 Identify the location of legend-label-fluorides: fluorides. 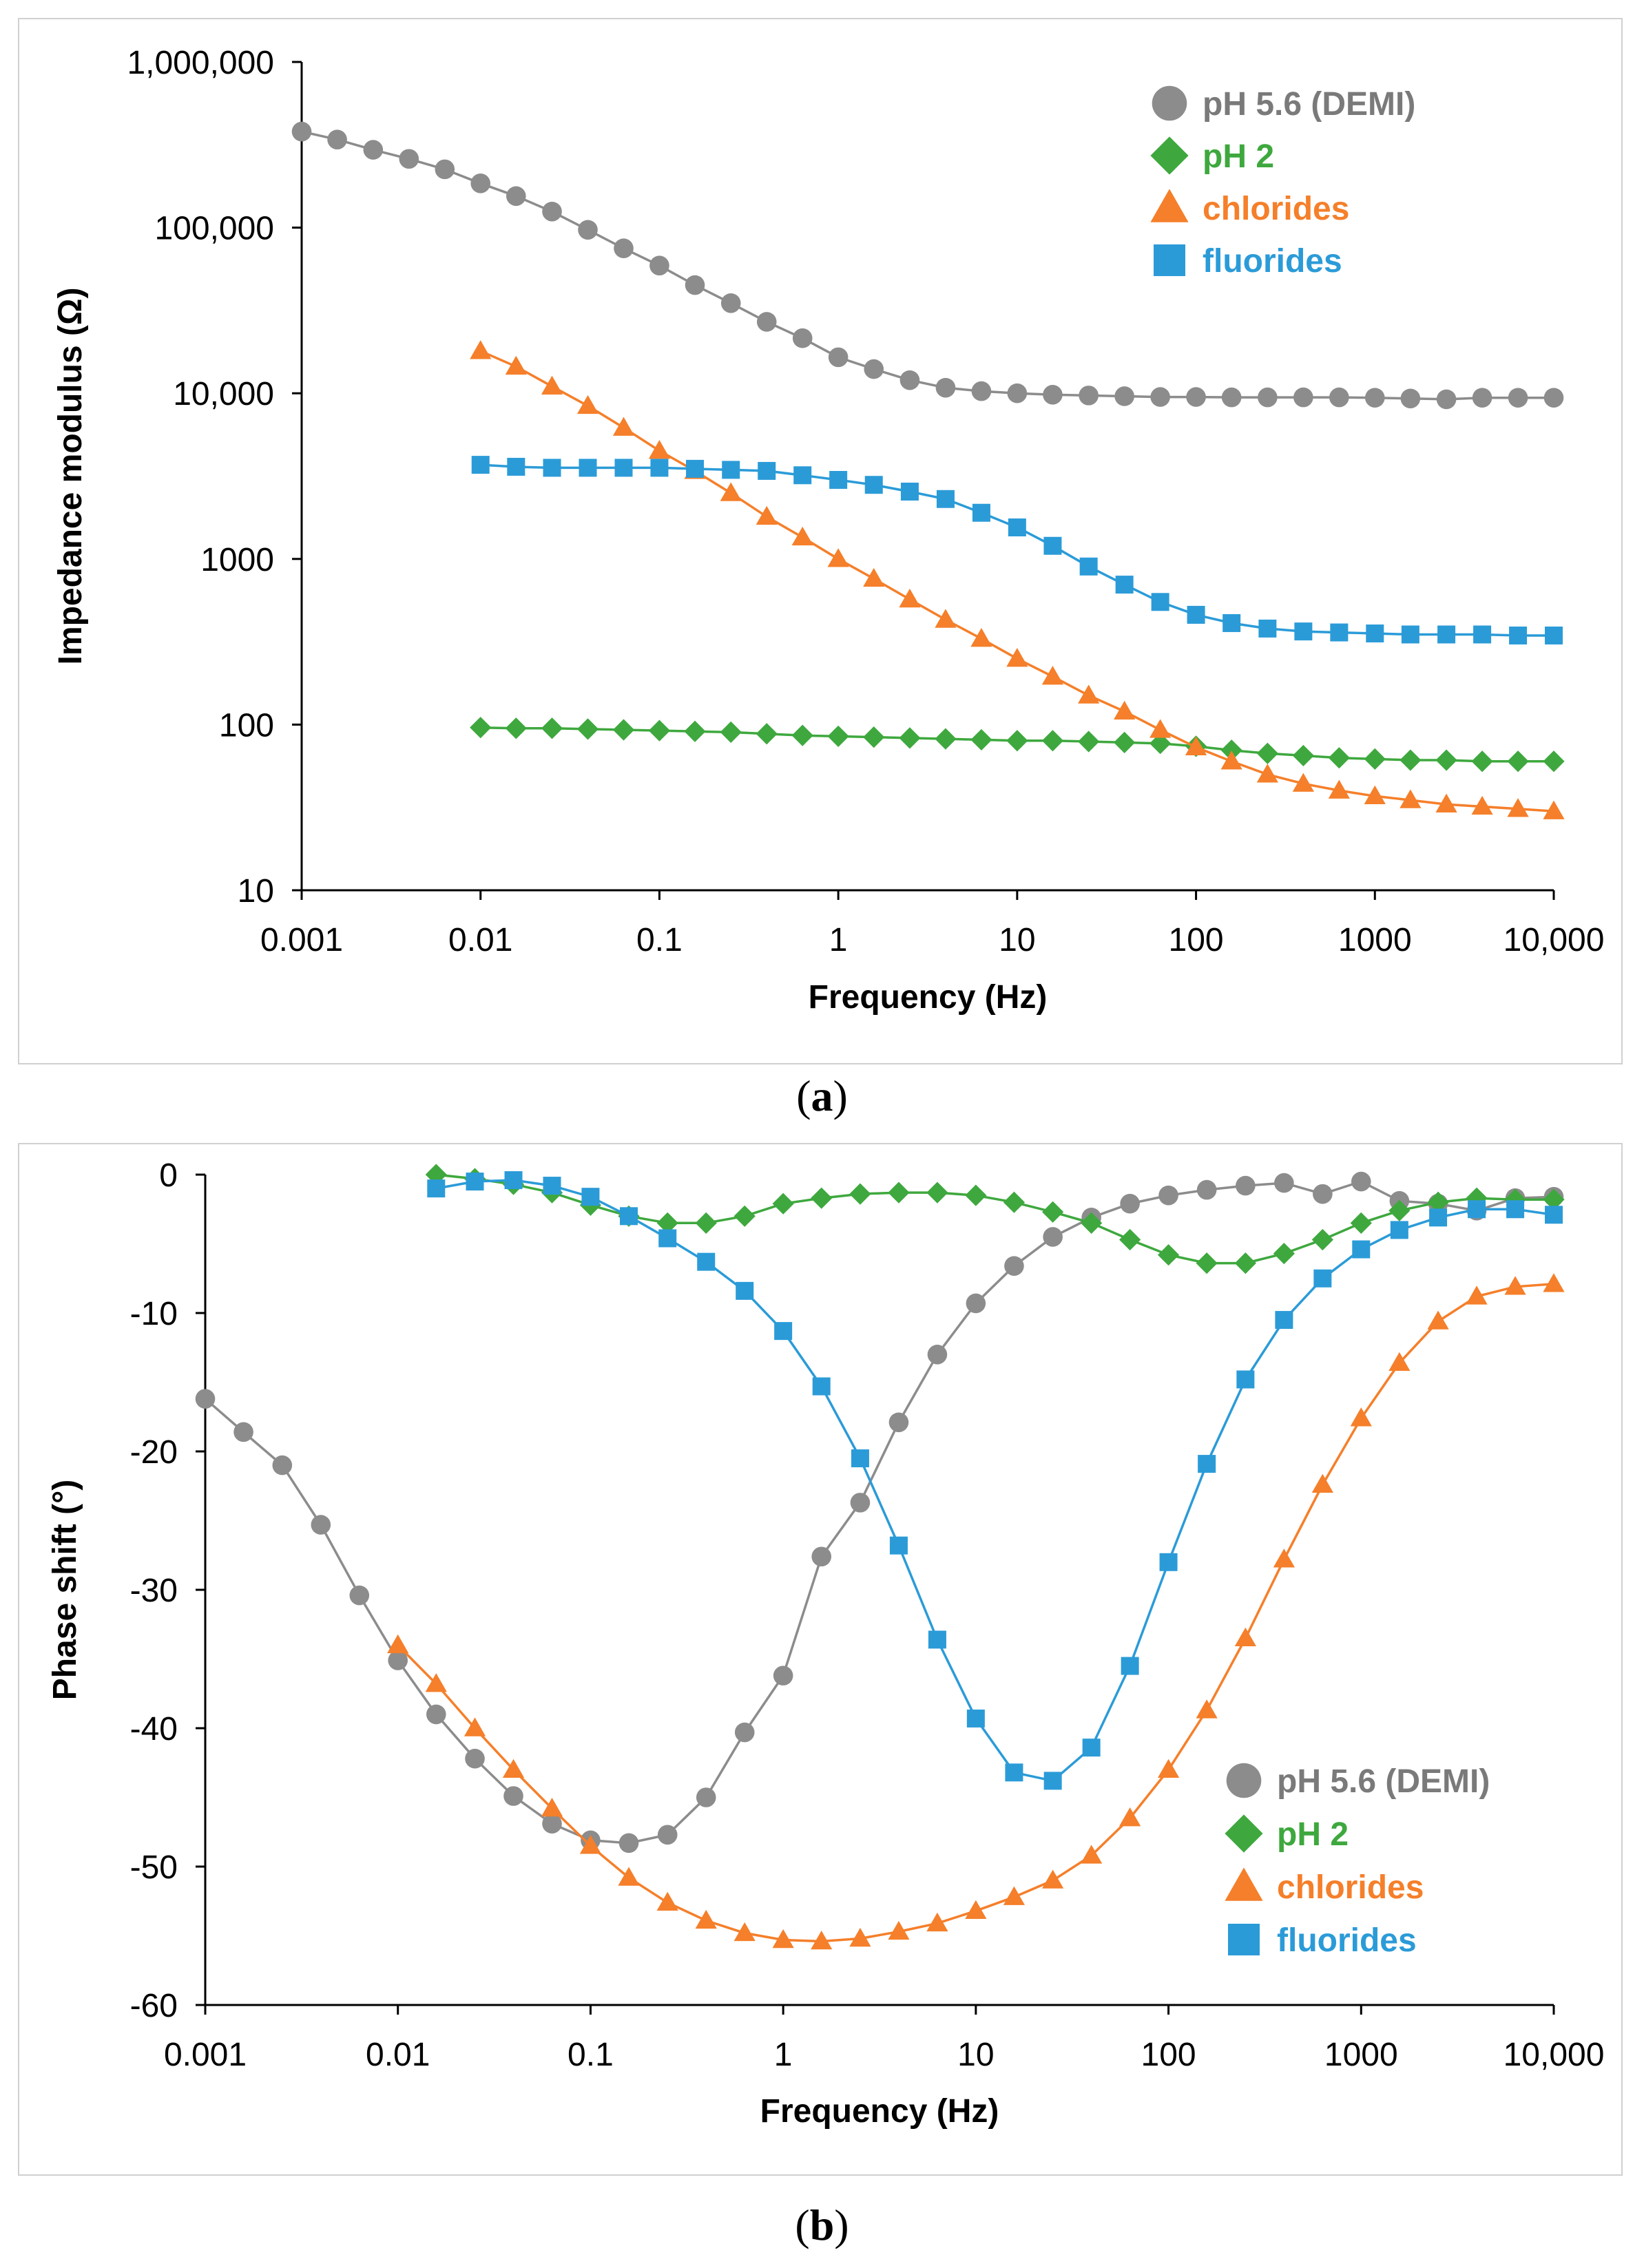
(1272, 261).